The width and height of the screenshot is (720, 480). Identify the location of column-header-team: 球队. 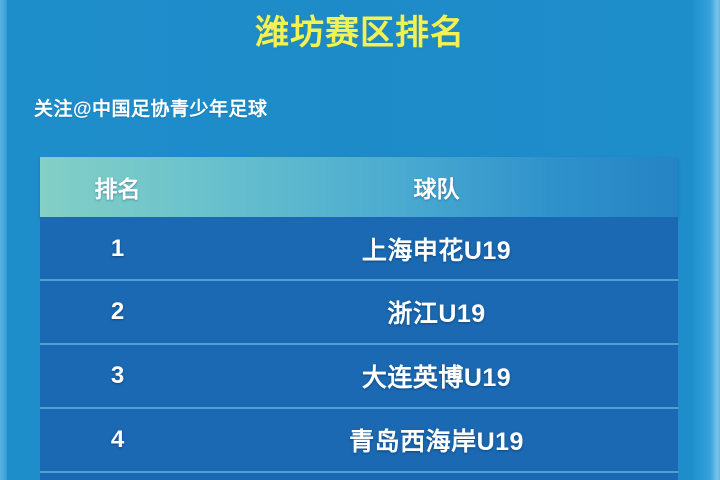
(436, 189).